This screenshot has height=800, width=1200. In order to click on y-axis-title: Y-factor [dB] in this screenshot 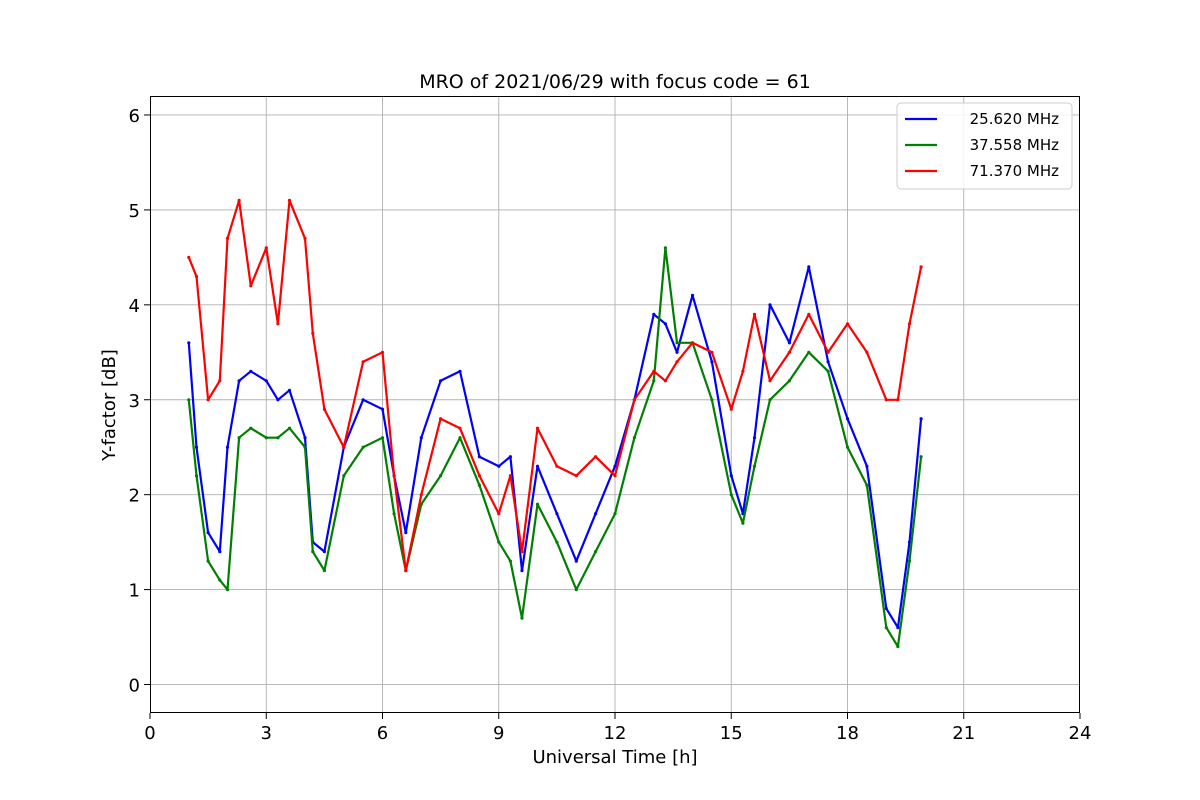, I will do `click(109, 405)`.